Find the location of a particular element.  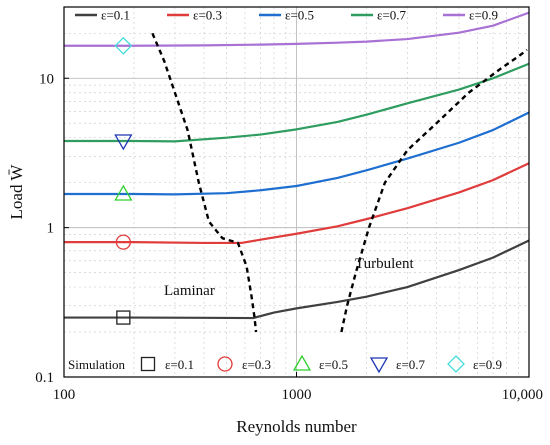

simulation-legend-label-eps-0-5: ε=0.5 is located at coordinates (333, 364).